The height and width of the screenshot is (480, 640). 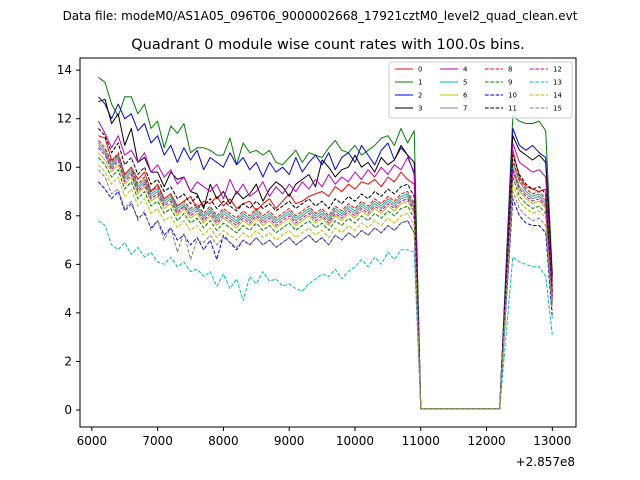 I want to click on y-tick-label: 12, so click(x=64, y=119).